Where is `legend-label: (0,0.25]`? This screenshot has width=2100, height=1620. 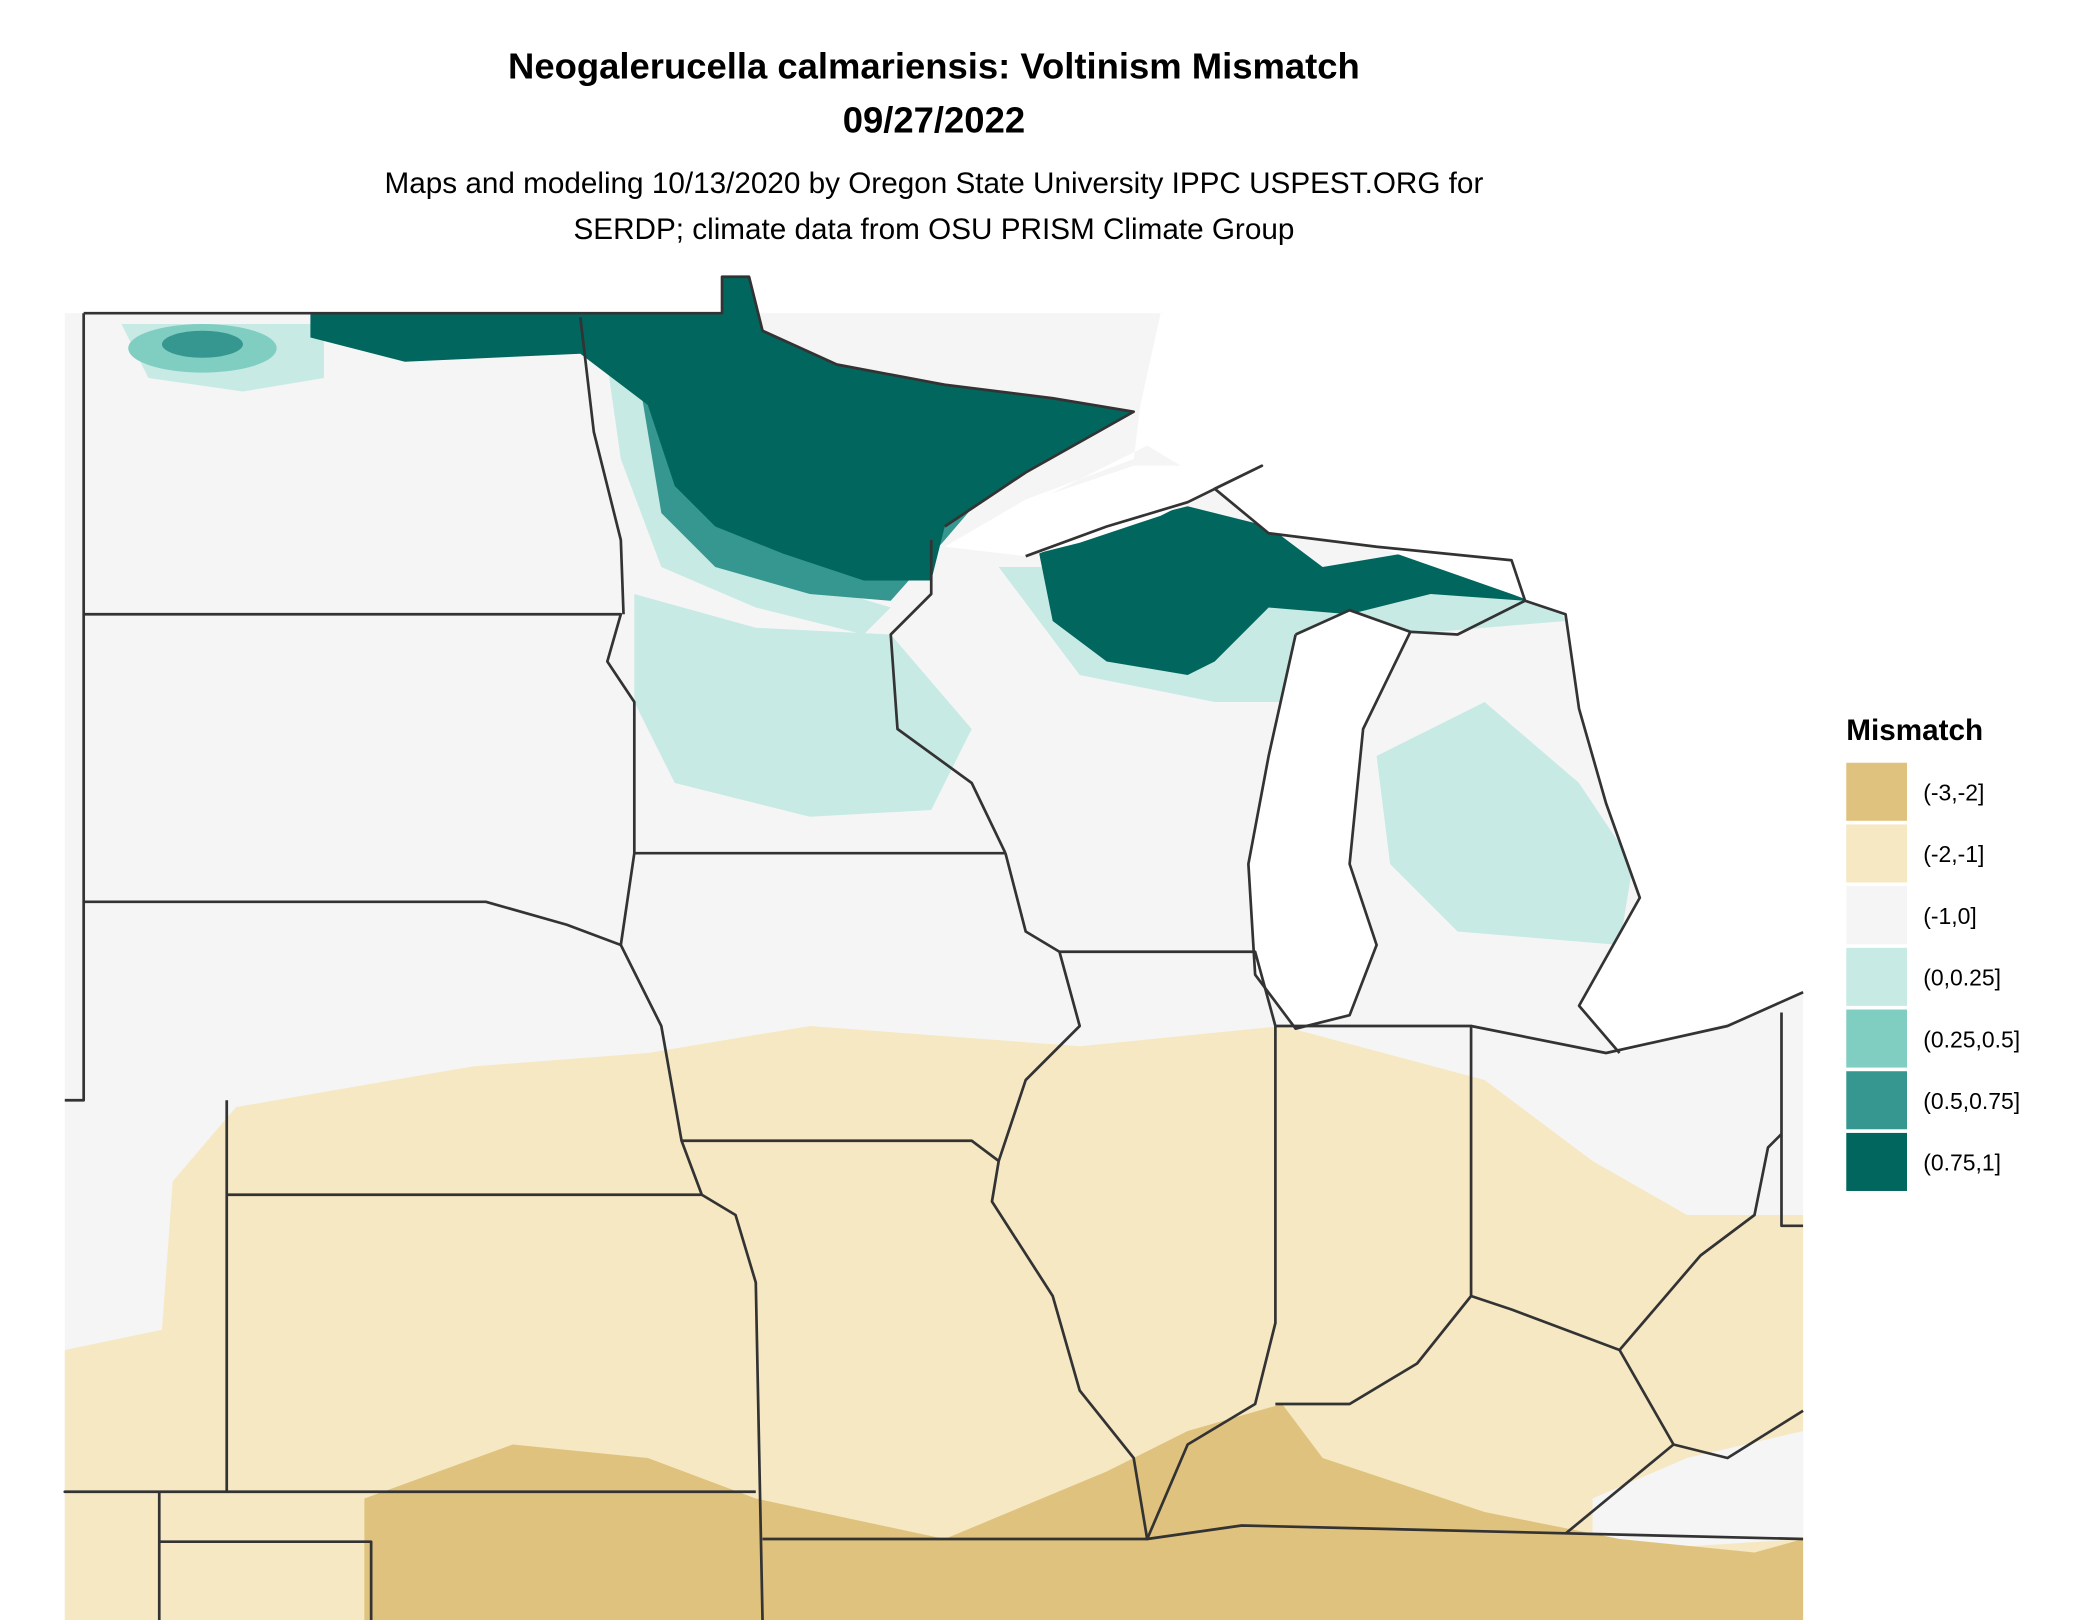 legend-label: (0,0.25] is located at coordinates (1962, 978).